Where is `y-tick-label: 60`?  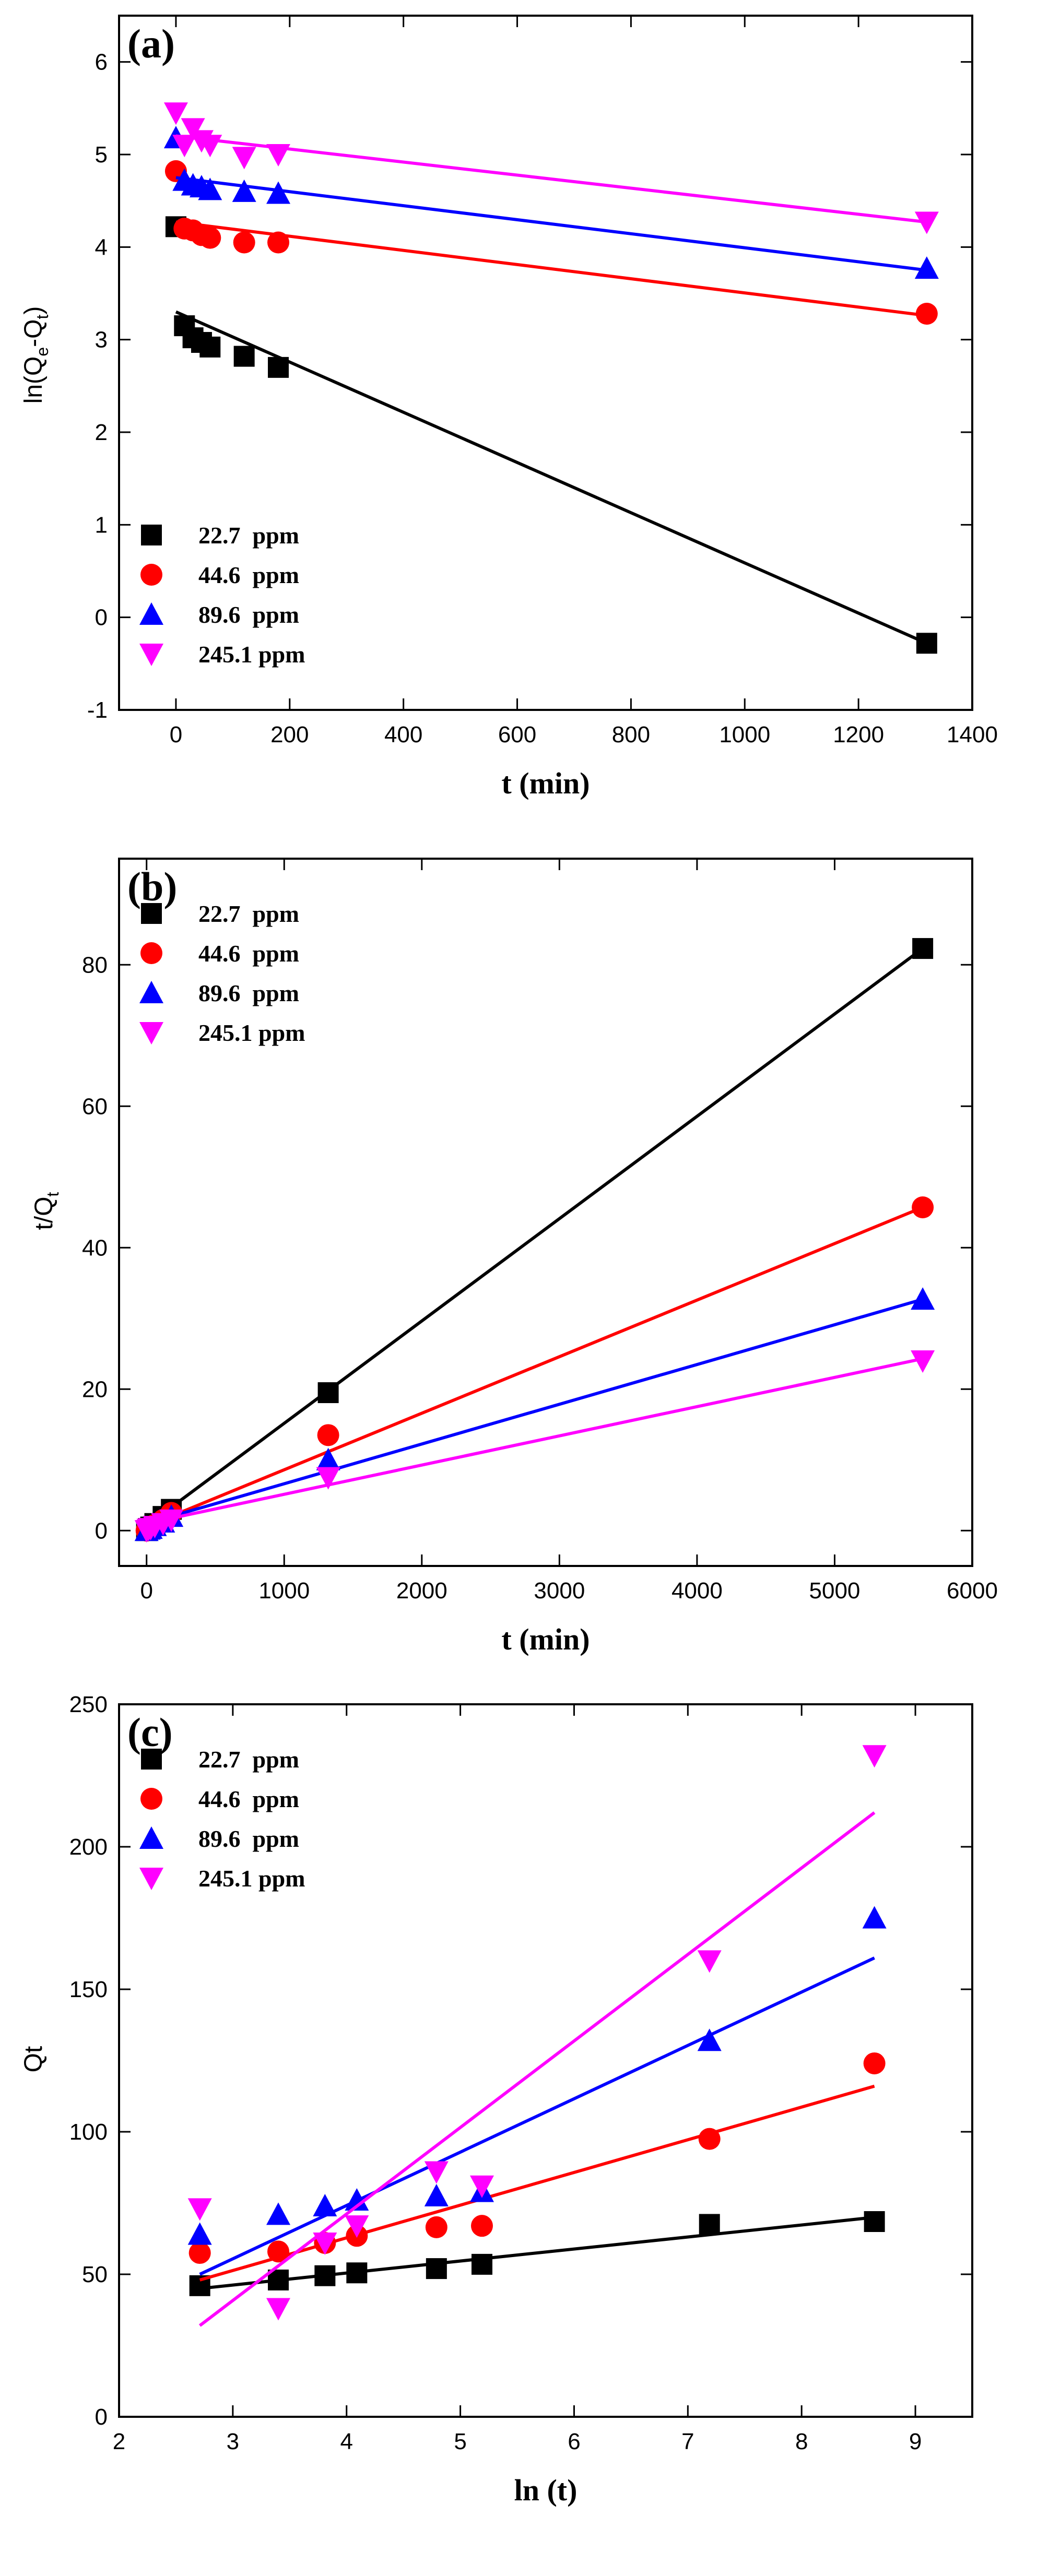
y-tick-label: 60 is located at coordinates (95, 1106).